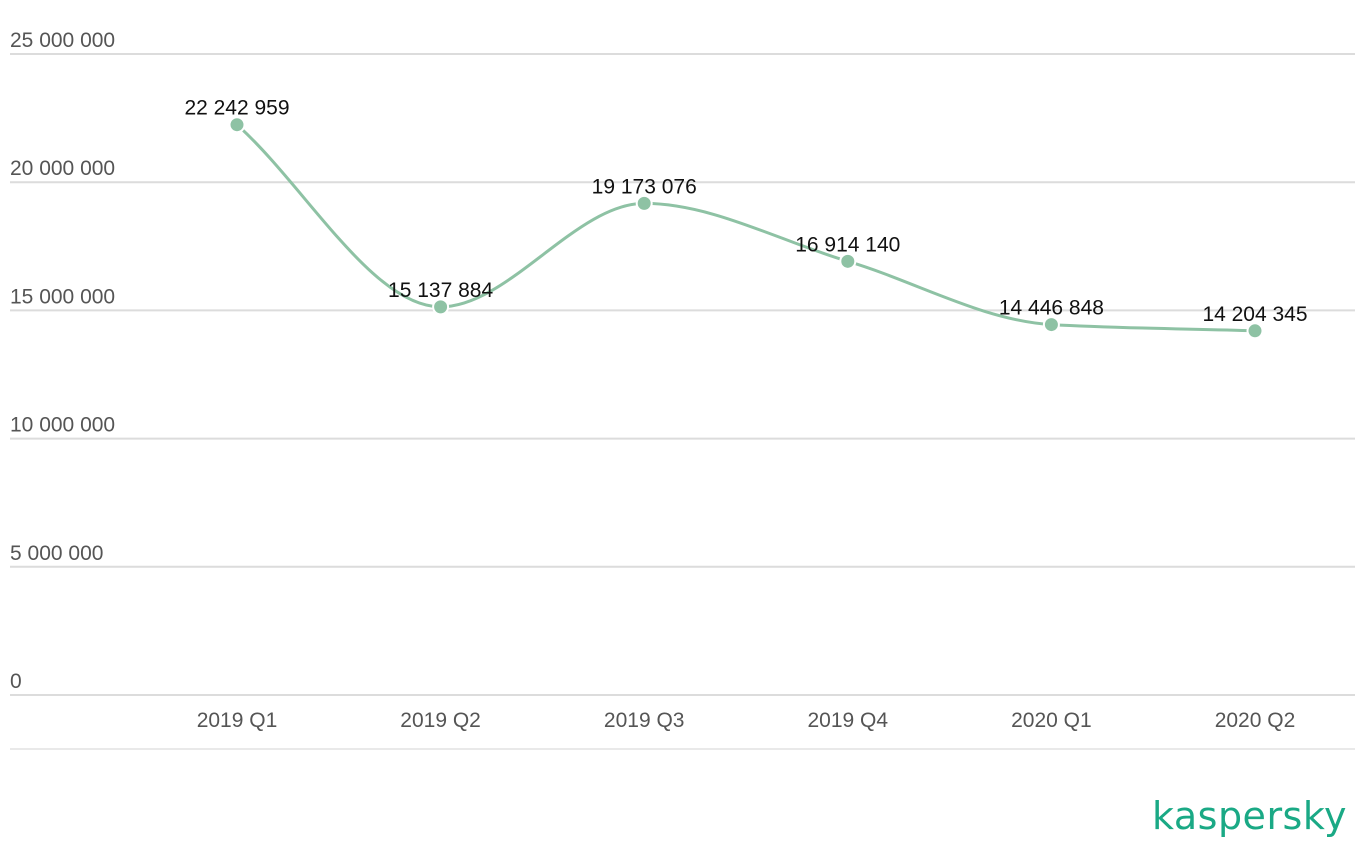 This screenshot has width=1361, height=848. What do you see at coordinates (56, 553) in the screenshot?
I see `y-tick-label: 5 000 000` at bounding box center [56, 553].